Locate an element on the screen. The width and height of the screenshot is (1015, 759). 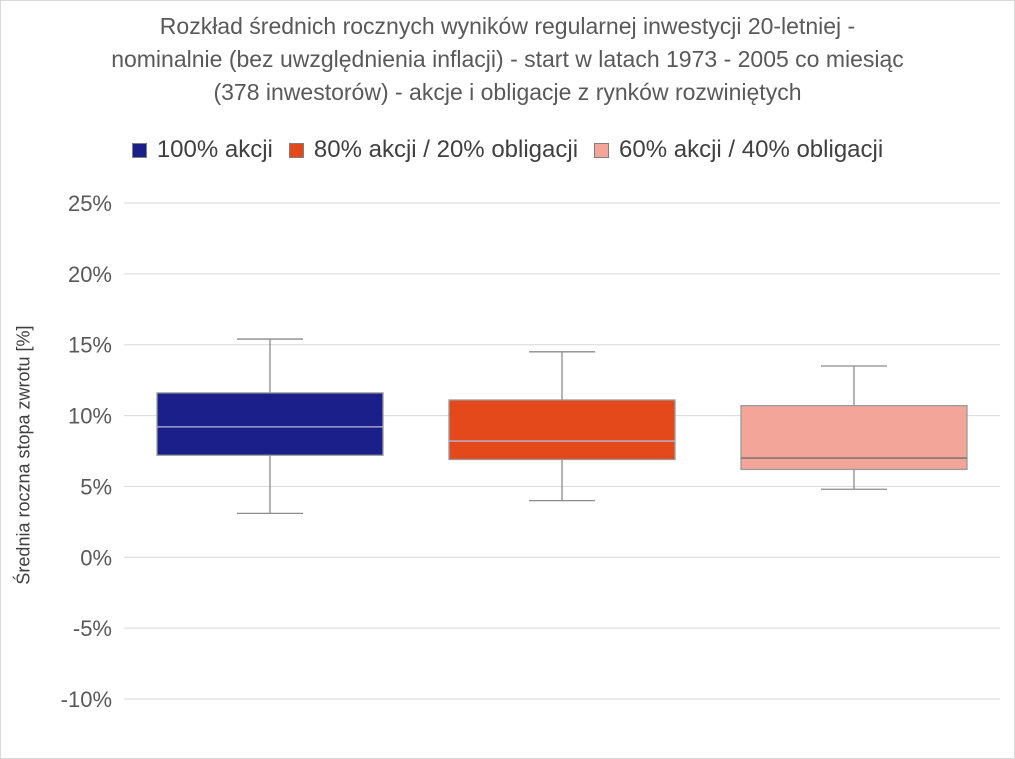
legend-label: 60% akcji / 40% obligacji is located at coordinates (751, 149).